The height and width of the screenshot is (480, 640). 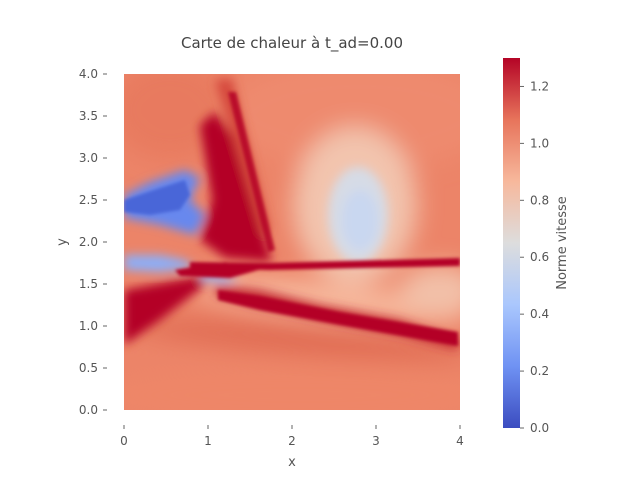 What do you see at coordinates (220, 270) in the screenshot?
I see `field-hot-band-lower` at bounding box center [220, 270].